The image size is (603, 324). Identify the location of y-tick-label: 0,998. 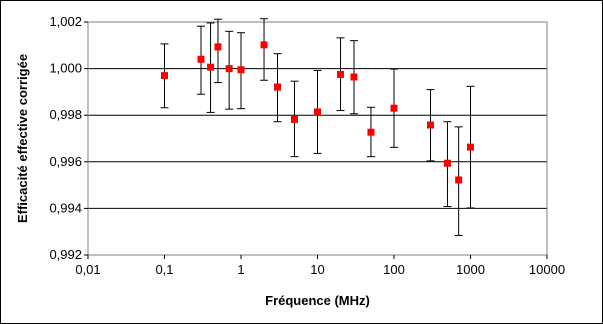
(65, 114).